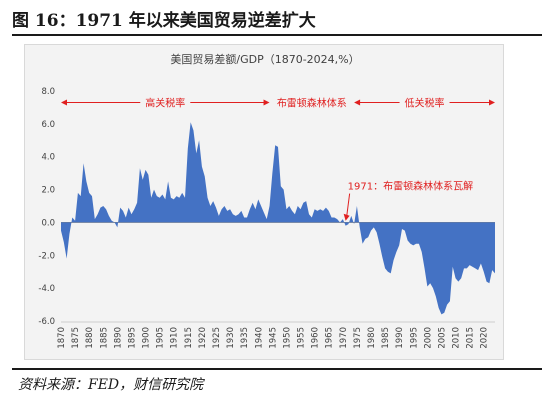 This screenshot has width=550, height=401. What do you see at coordinates (372, 338) in the screenshot?
I see `x-tick-label: 1980` at bounding box center [372, 338].